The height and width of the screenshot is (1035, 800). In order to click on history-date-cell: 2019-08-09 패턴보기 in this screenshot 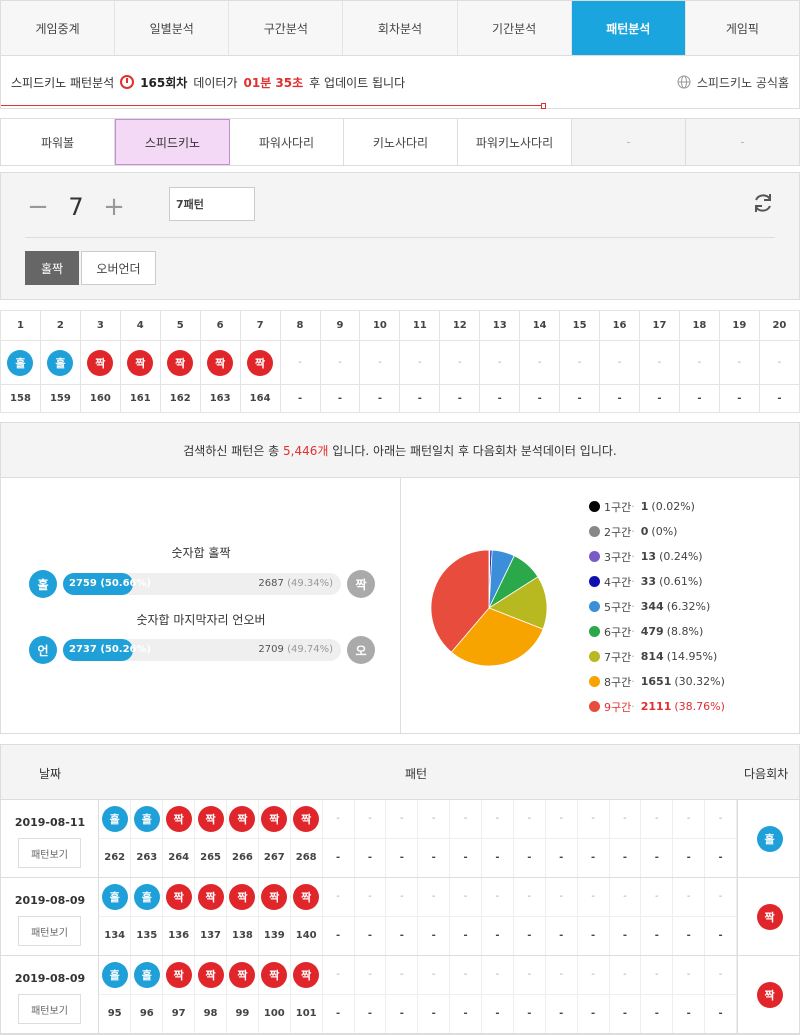, I will do `click(50, 995)`.